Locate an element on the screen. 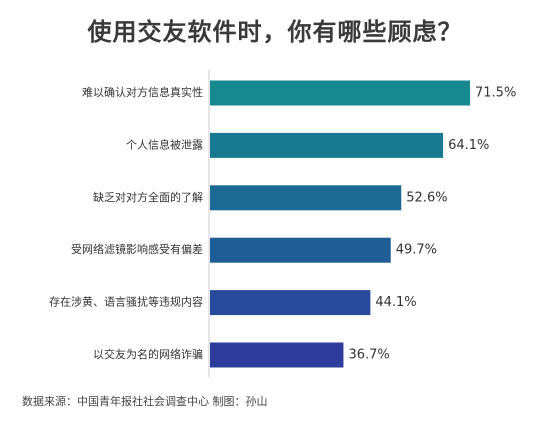  value-label: 64.1% is located at coordinates (468, 145).